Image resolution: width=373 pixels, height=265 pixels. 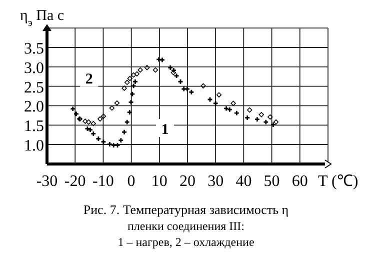 What do you see at coordinates (131, 181) in the screenshot?
I see `x-tick-label: 0` at bounding box center [131, 181].